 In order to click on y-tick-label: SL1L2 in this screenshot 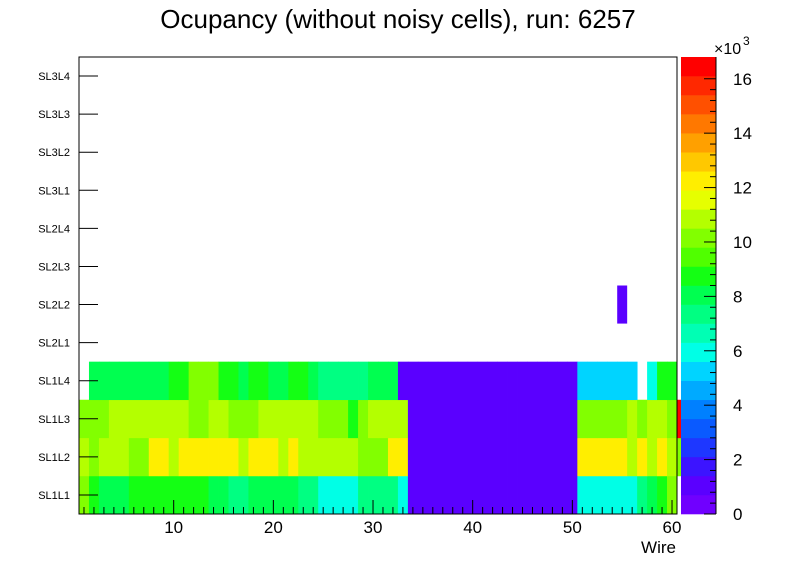, I will do `click(54, 458)`.